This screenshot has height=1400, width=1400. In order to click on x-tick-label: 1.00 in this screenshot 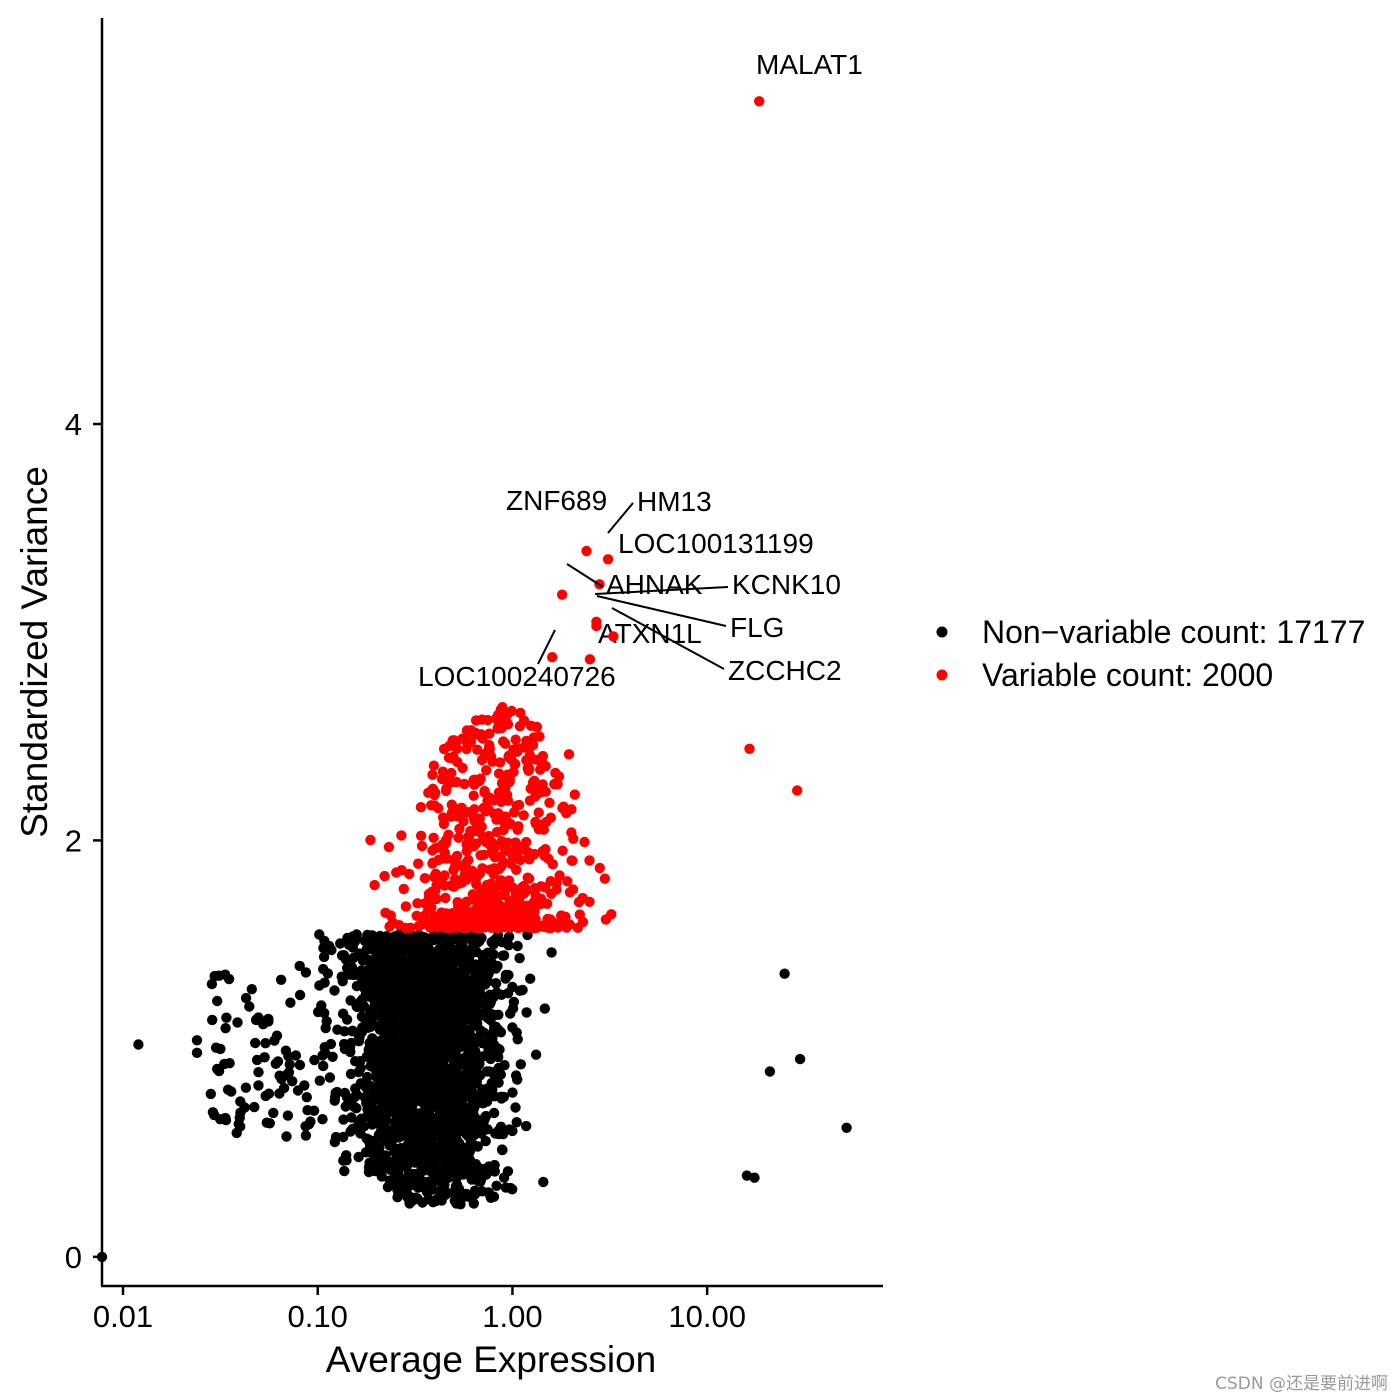, I will do `click(512, 1316)`.